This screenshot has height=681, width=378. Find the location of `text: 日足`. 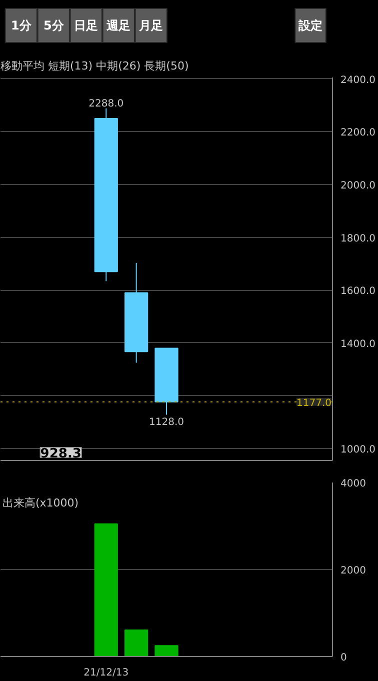

text: 日足 is located at coordinates (86, 25).